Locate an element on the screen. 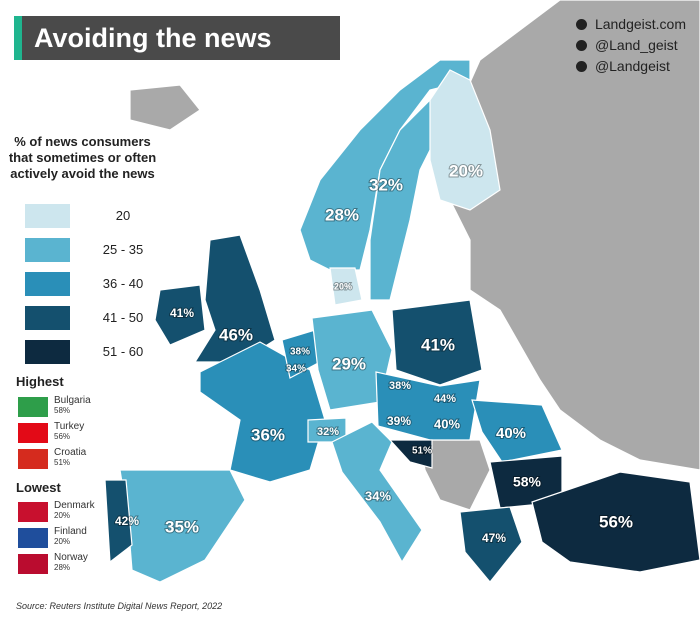 The height and width of the screenshot is (629, 700). title: Avoiding the news is located at coordinates (177, 38).